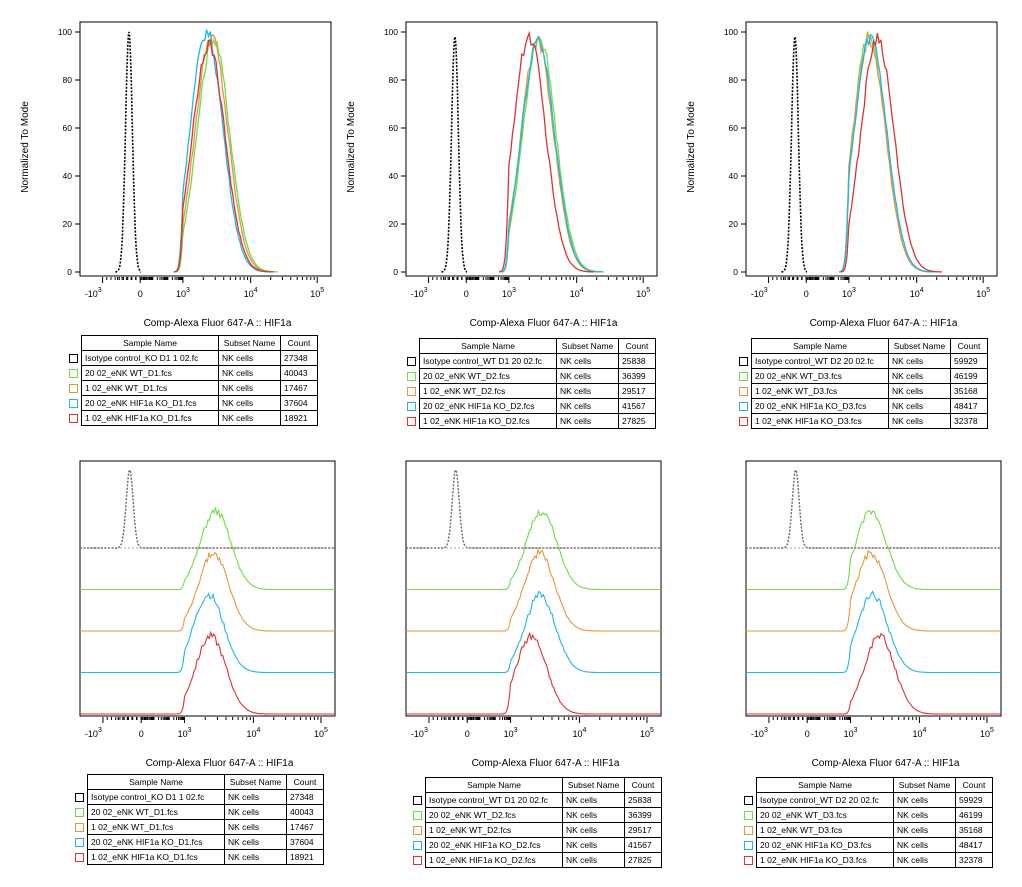  I want to click on y-tick-label: 20, so click(734, 224).